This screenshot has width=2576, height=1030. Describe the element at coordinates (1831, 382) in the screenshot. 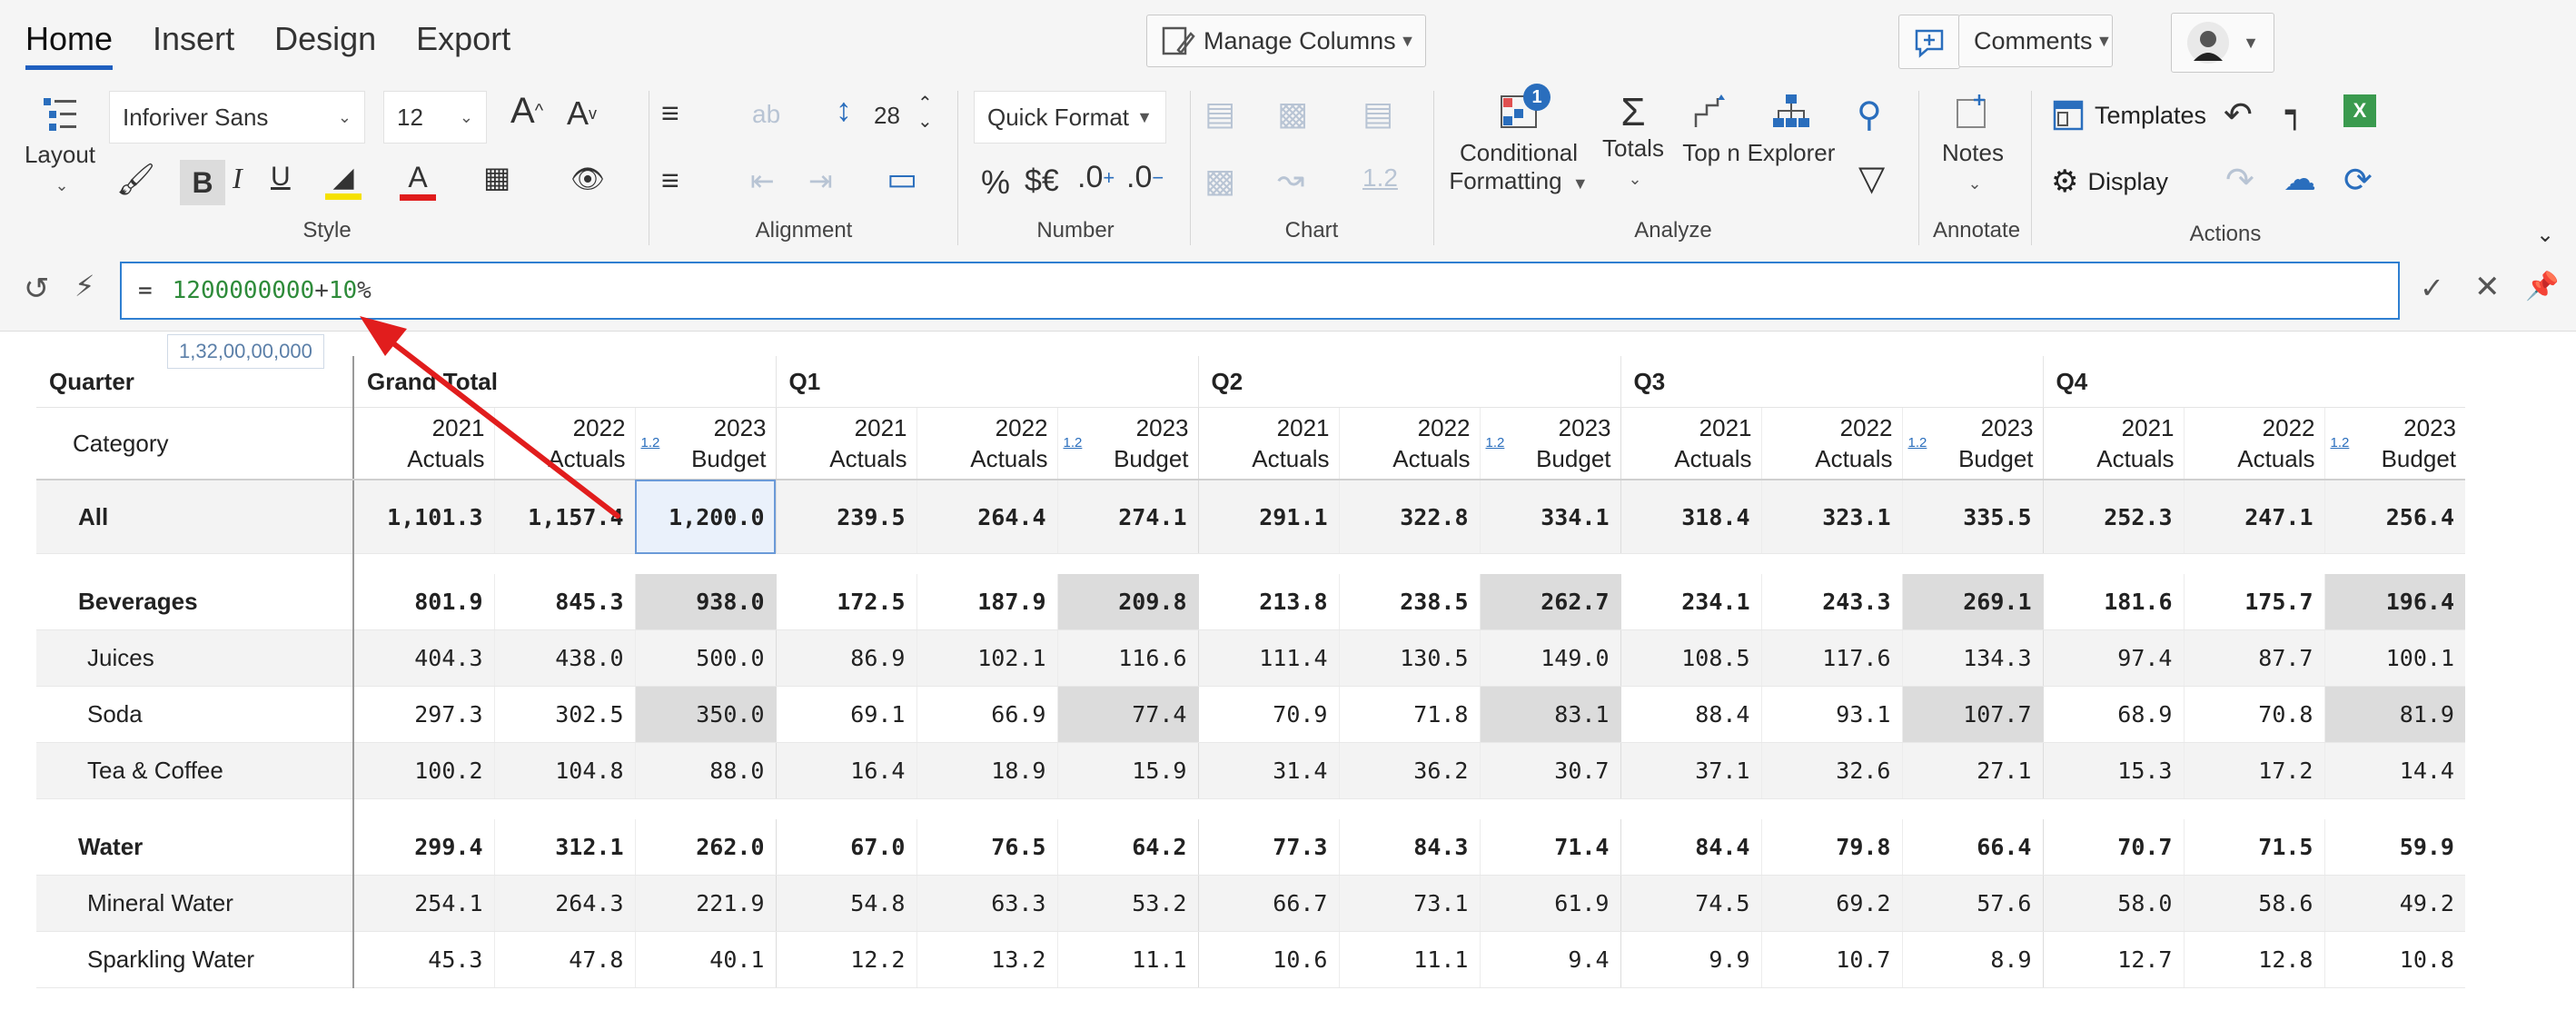

I see `header-q3: Q3` at that location.